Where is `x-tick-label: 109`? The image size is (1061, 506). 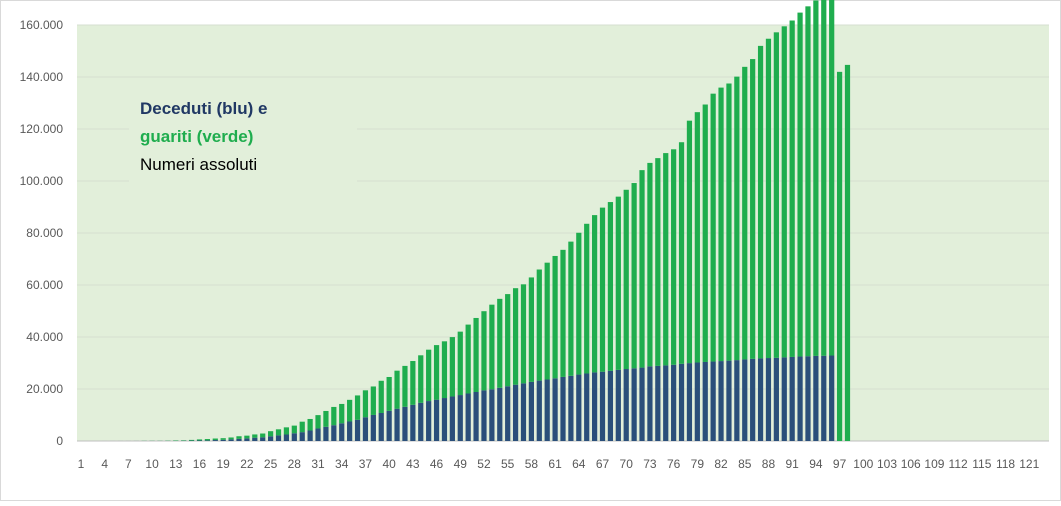
x-tick-label: 109 is located at coordinates (934, 464).